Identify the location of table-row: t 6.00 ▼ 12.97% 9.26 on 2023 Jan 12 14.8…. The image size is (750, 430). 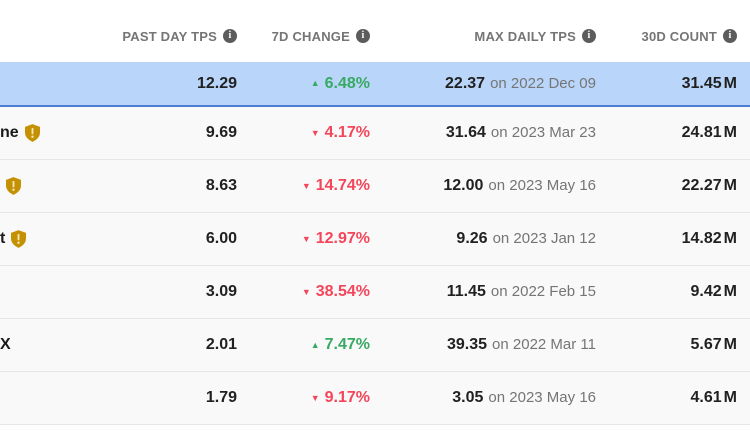
(375, 239).